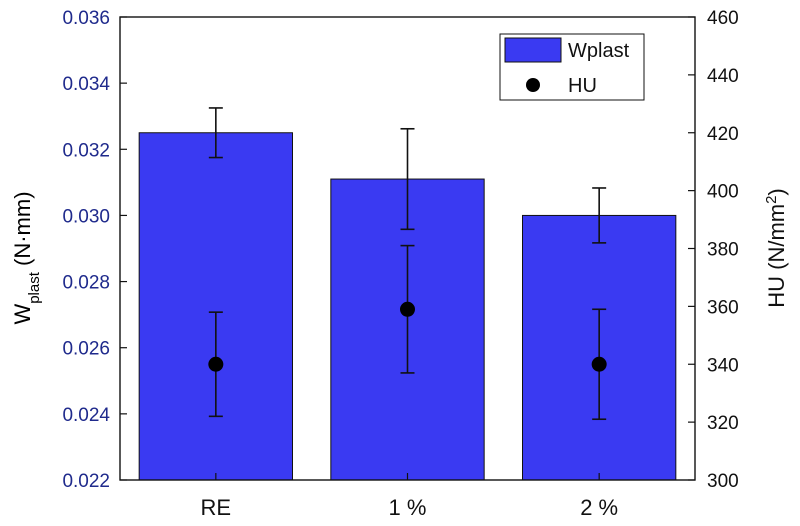  I want to click on right-tick-label-2: 340, so click(723, 365).